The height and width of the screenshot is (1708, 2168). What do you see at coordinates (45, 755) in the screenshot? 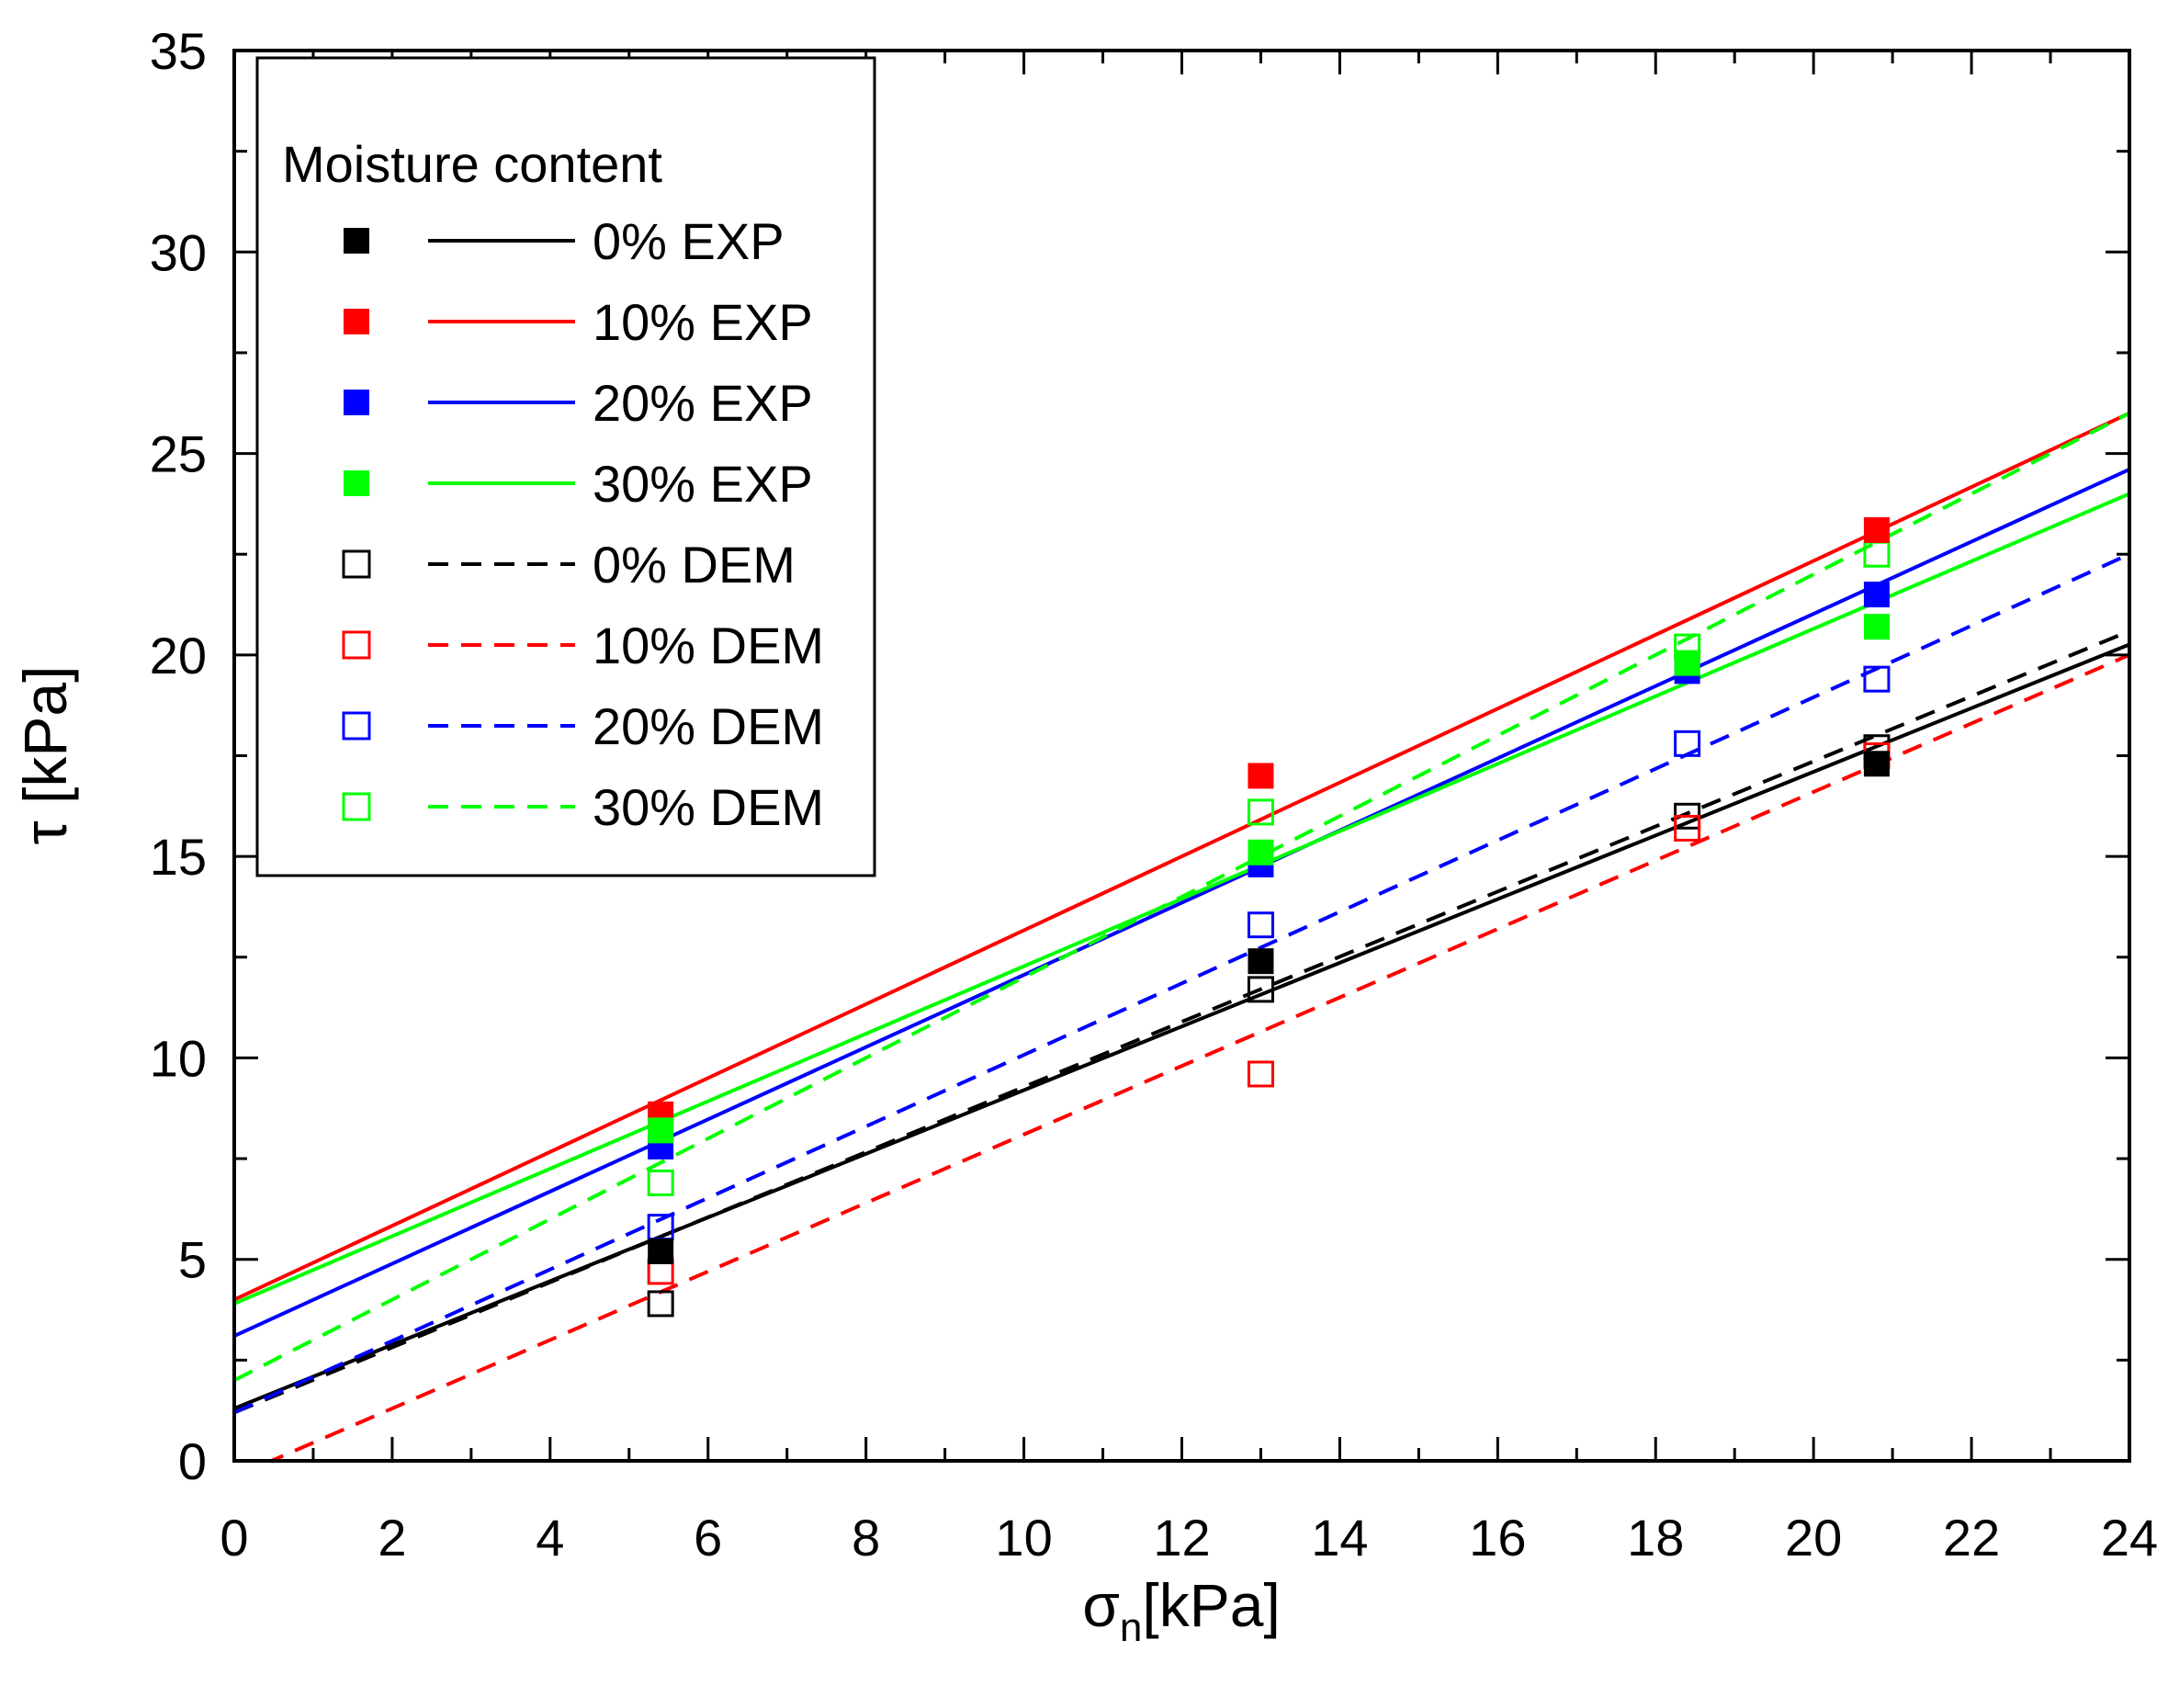
I see `y-axis-label: τ [kPa]` at bounding box center [45, 755].